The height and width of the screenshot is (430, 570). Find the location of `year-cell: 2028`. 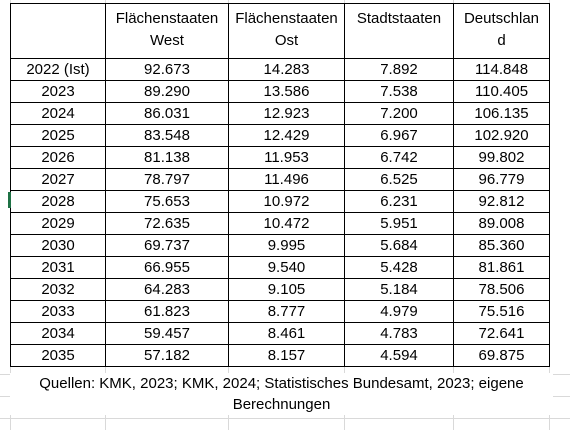

year-cell: 2028 is located at coordinates (58, 201).